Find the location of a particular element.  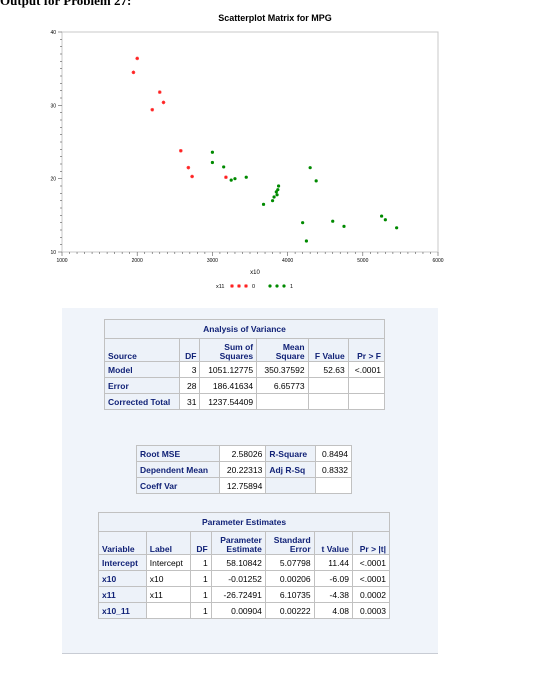

column-header: Mean Square is located at coordinates (282, 350).